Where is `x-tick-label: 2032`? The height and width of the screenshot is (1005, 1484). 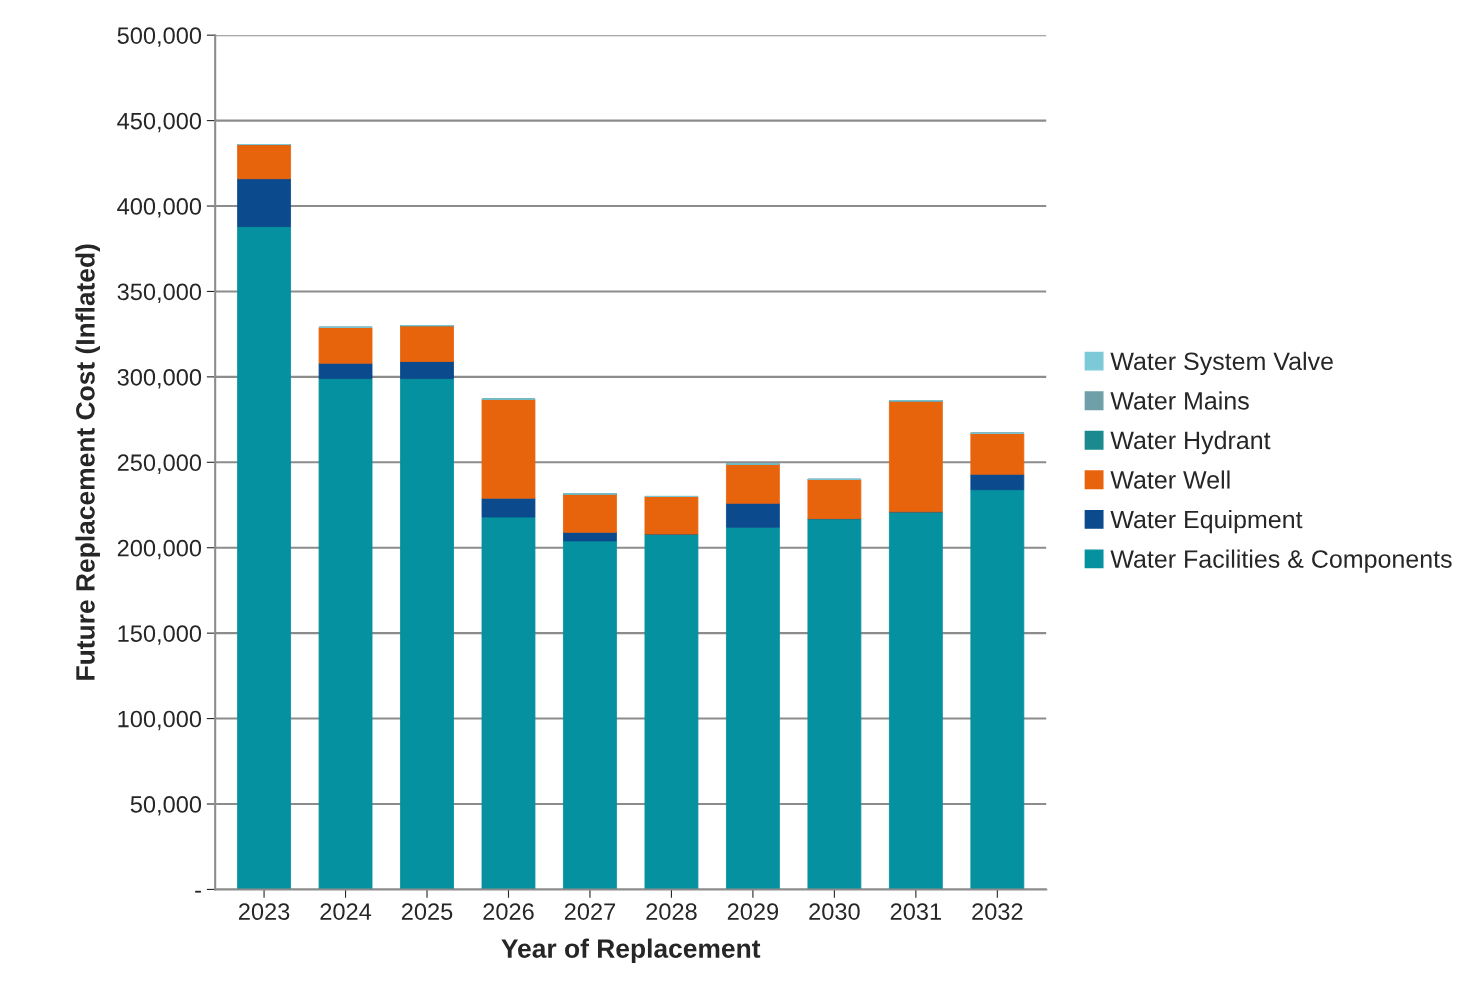 x-tick-label: 2032 is located at coordinates (997, 911).